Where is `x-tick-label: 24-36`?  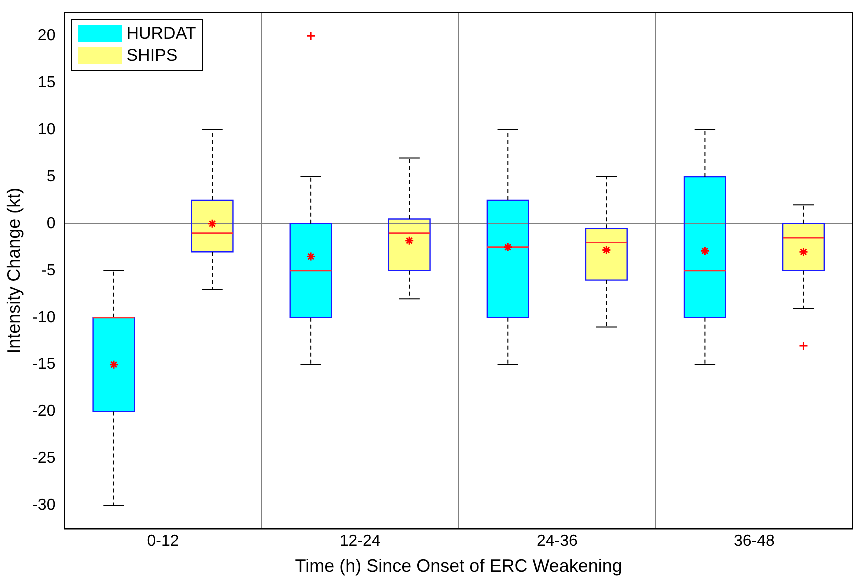 x-tick-label: 24-36 is located at coordinates (557, 541).